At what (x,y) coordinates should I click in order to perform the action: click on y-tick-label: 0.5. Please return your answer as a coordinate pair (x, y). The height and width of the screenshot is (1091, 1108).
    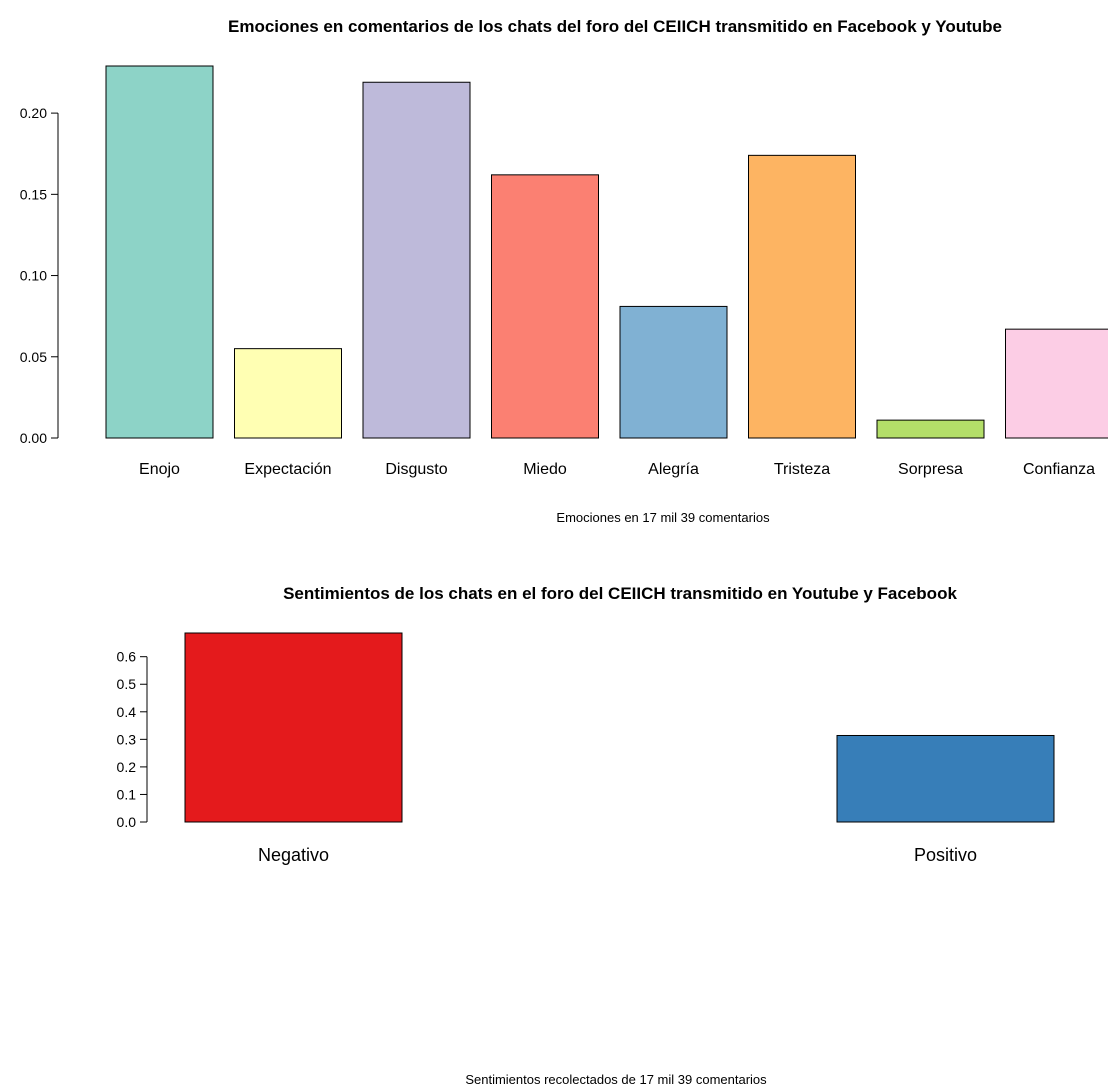
    Looking at the image, I should click on (127, 684).